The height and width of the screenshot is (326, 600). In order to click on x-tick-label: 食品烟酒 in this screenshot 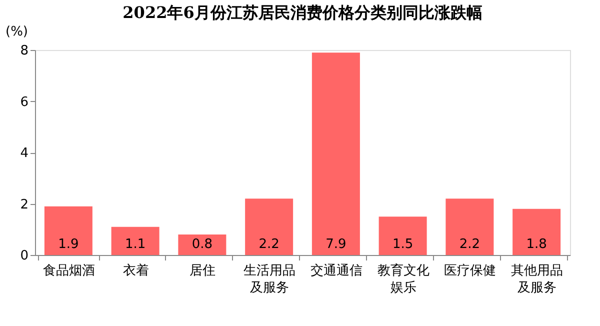, I will do `click(68, 271)`.